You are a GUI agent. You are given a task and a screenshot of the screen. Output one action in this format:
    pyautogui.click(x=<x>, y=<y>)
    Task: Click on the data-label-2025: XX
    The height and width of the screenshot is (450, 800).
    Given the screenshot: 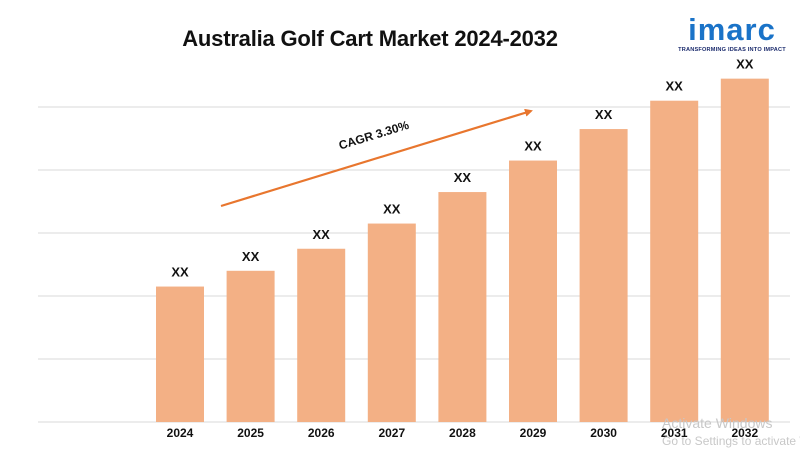 What is the action you would take?
    pyautogui.click(x=251, y=256)
    